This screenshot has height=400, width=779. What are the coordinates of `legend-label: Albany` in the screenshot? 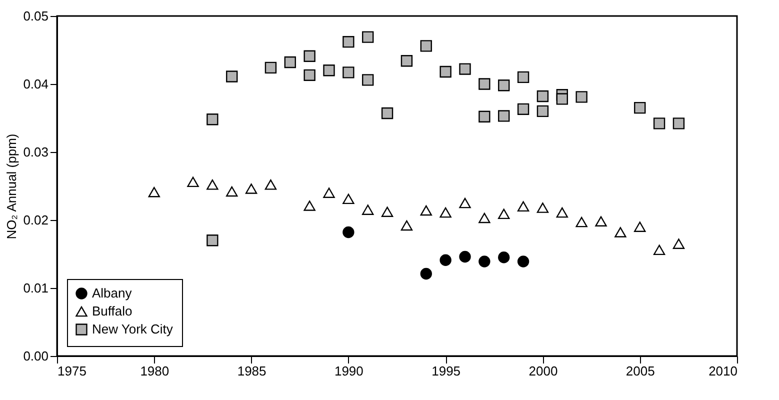 It's located at (112, 293).